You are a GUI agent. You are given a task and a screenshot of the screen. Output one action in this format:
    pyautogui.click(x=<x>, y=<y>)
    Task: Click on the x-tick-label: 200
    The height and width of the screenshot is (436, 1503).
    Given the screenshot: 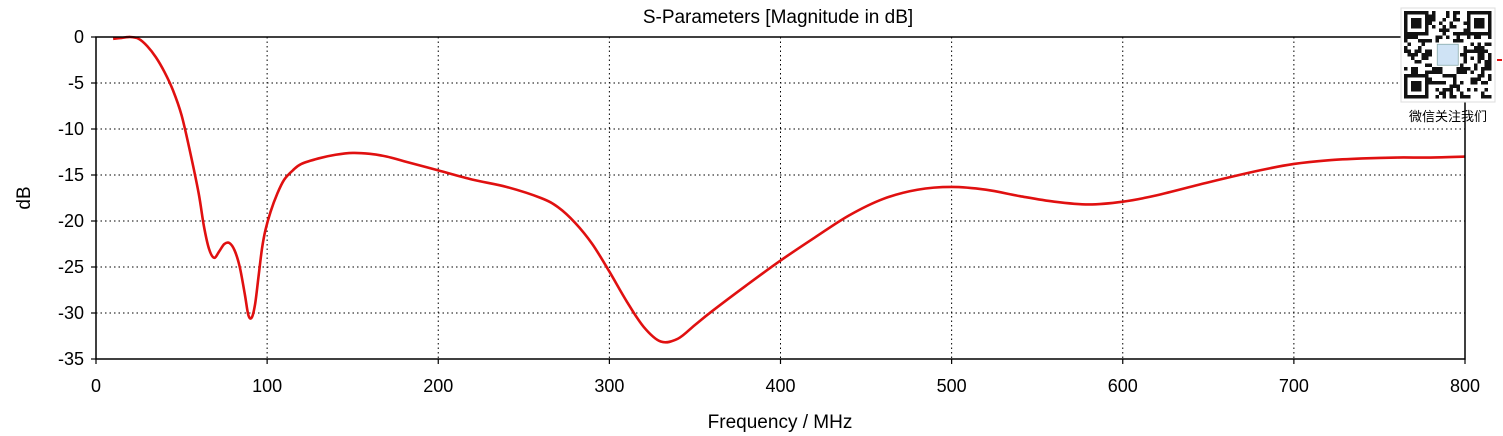 What is the action you would take?
    pyautogui.click(x=438, y=386)
    